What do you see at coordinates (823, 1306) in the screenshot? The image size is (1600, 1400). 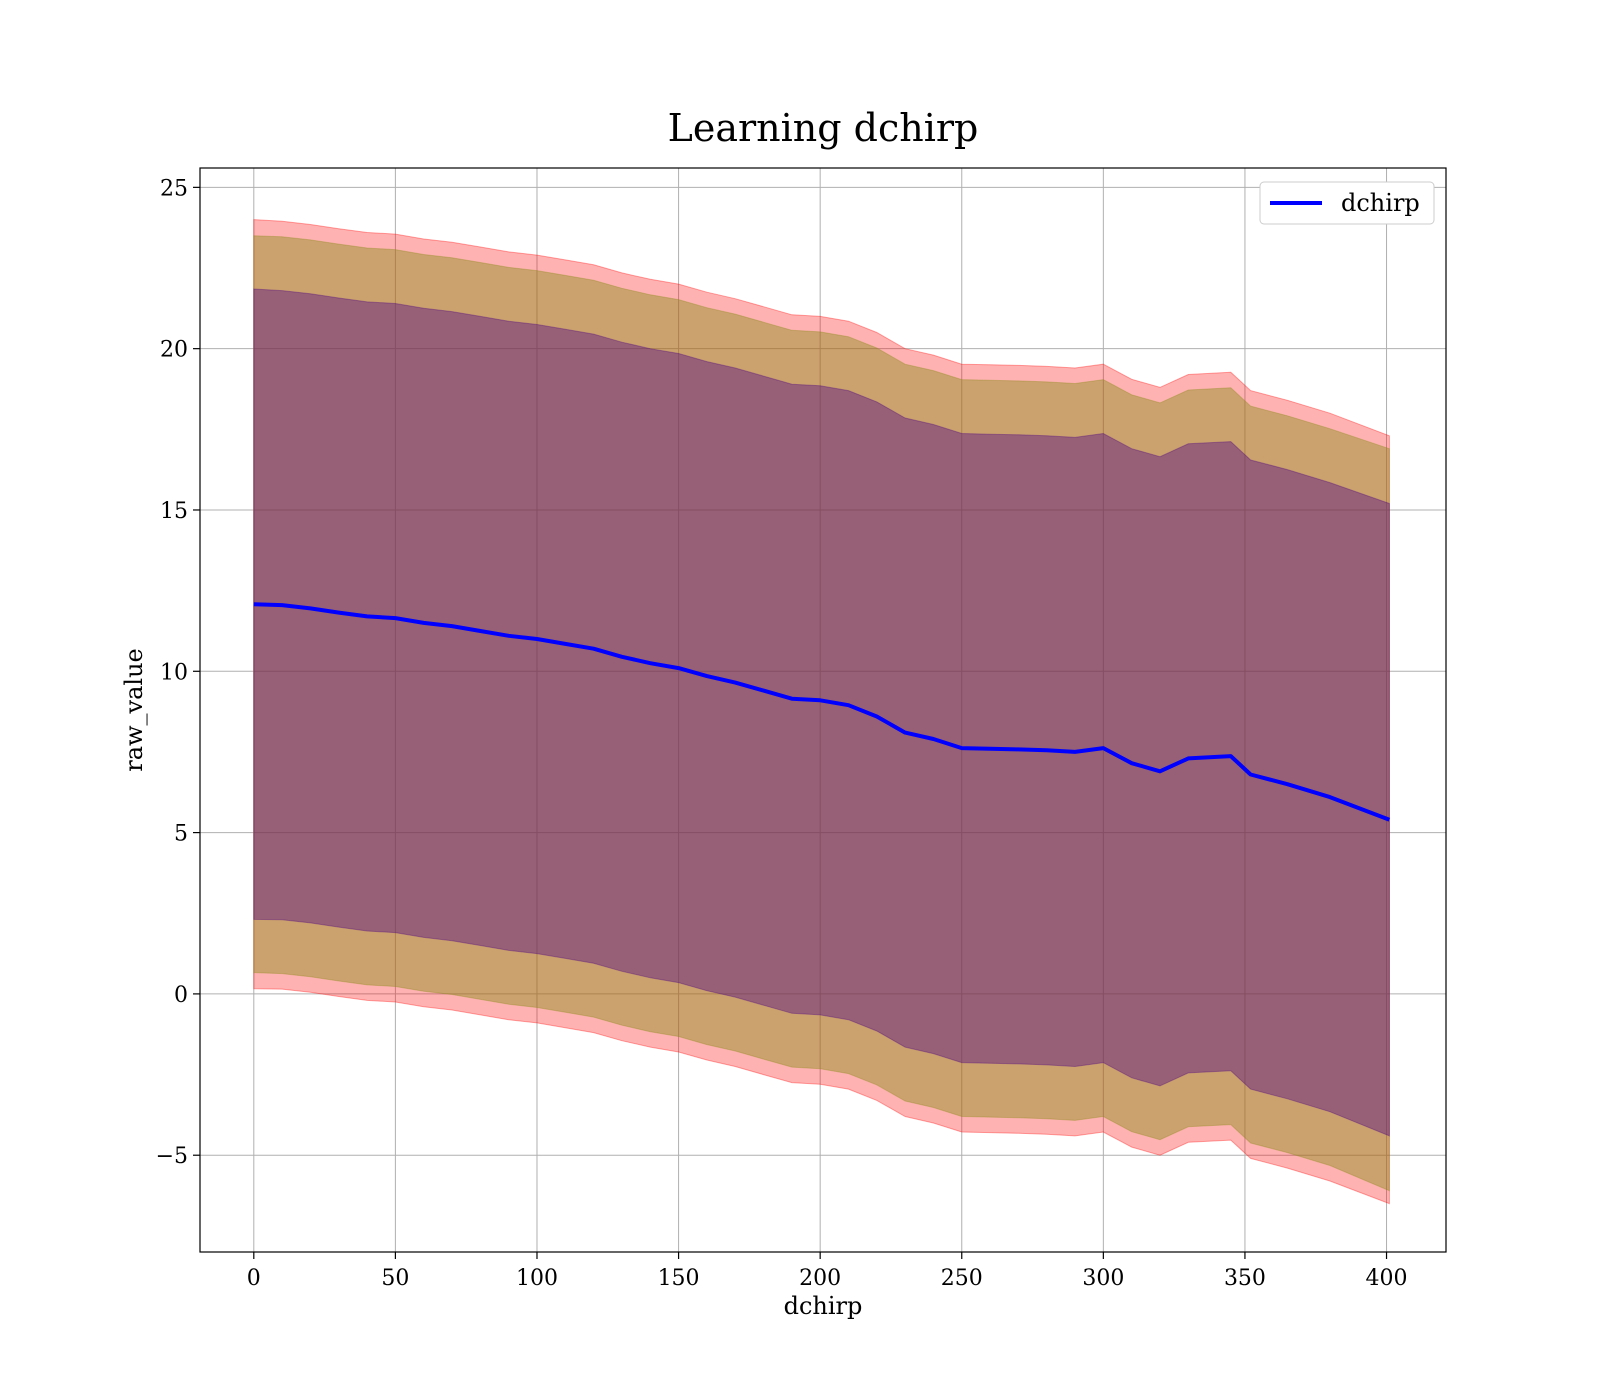 I see `x-axis-label: dchirp` at bounding box center [823, 1306].